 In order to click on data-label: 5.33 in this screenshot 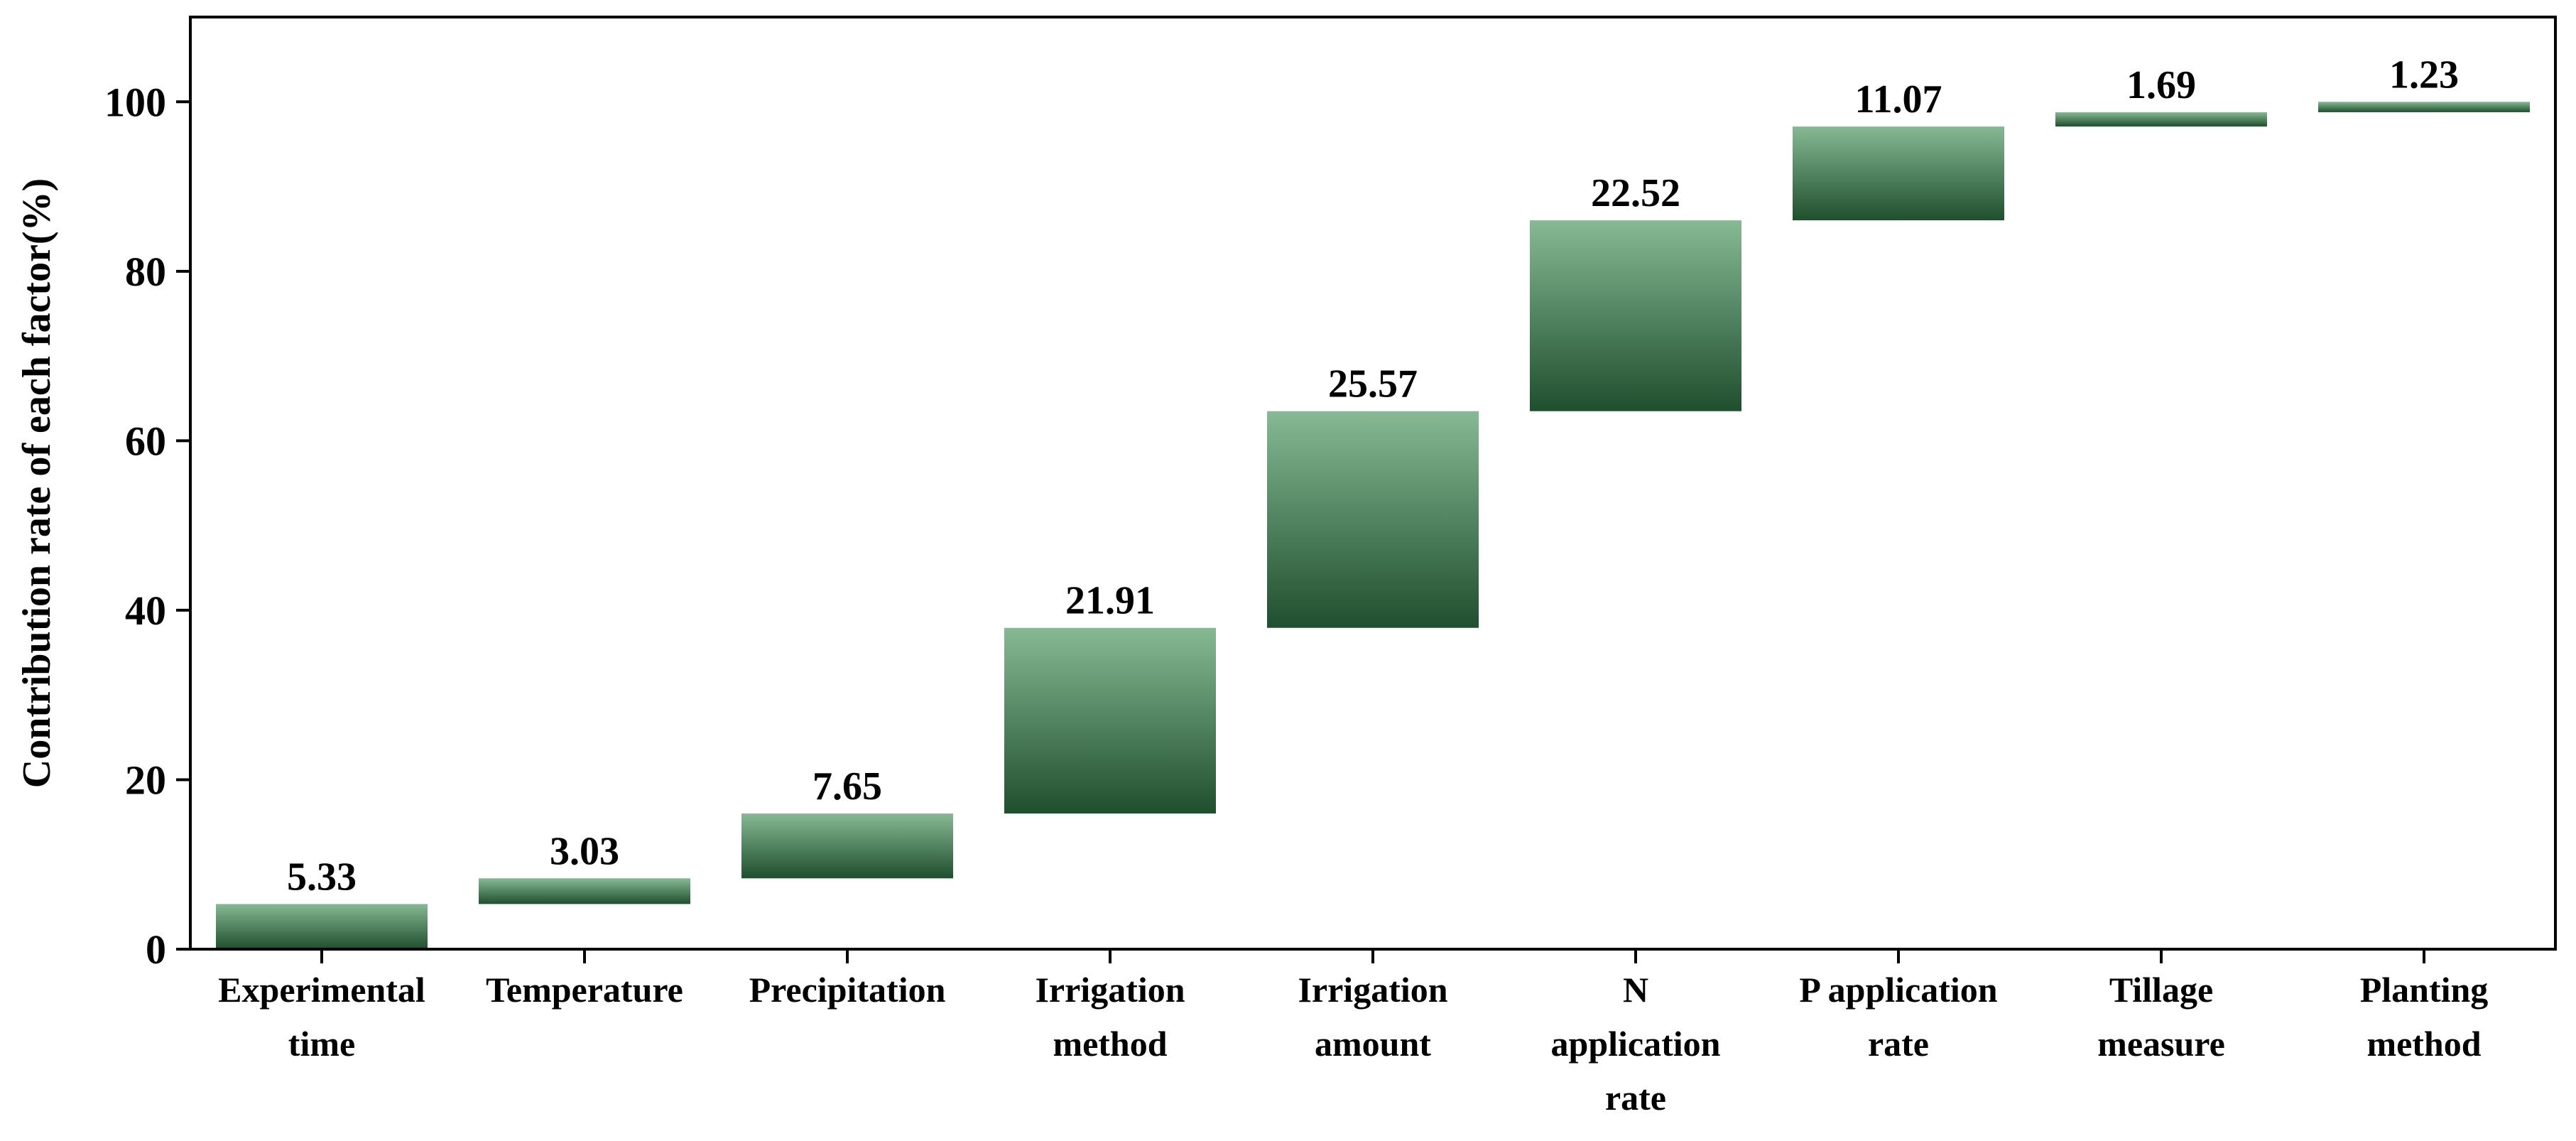, I will do `click(322, 877)`.